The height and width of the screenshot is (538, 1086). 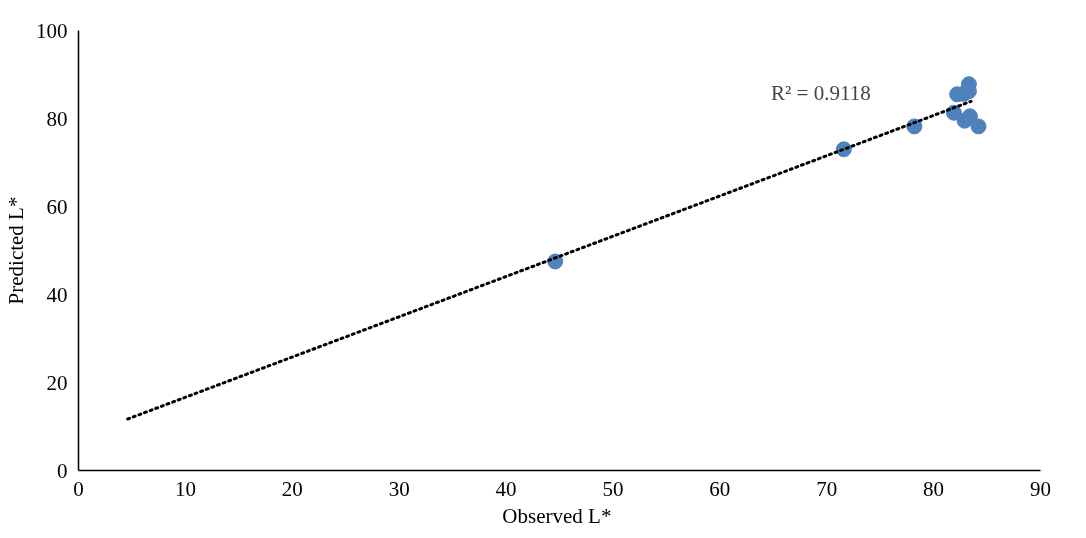 I want to click on x-tick-label: 70, so click(x=827, y=488).